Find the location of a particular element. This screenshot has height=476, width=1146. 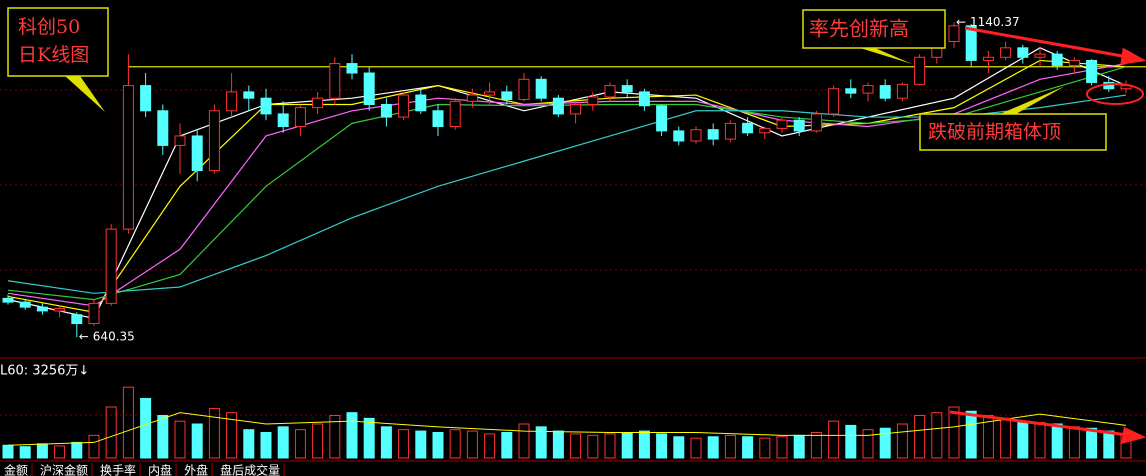

annotation: 率先创新高 is located at coordinates (859, 29).